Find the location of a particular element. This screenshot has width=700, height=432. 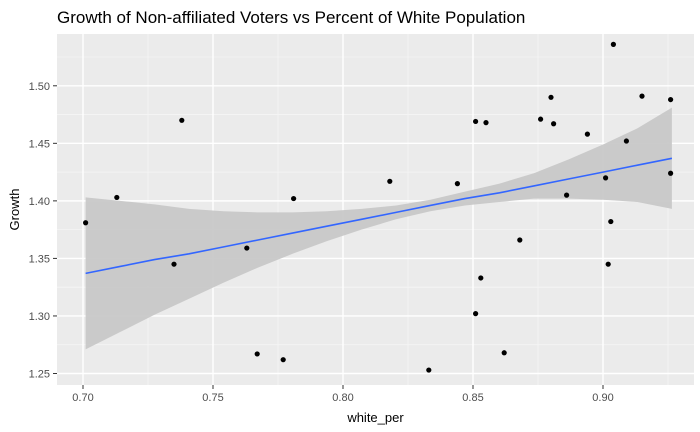

x-tick-label: 0.90 is located at coordinates (602, 398).